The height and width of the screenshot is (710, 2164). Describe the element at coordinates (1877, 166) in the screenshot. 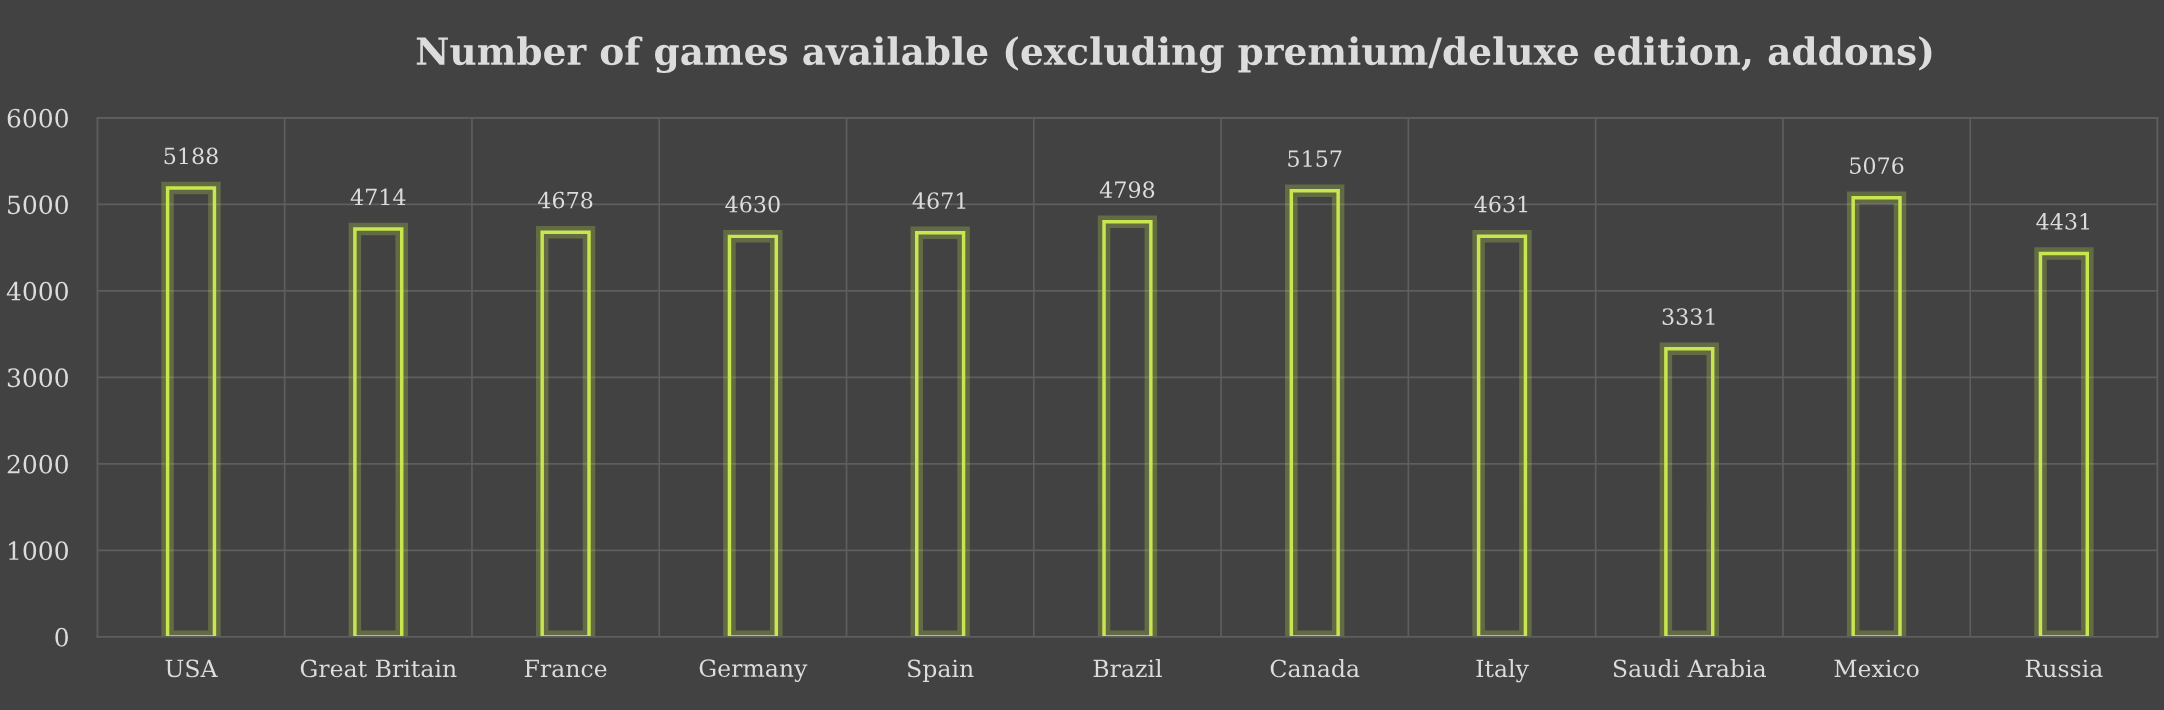

I see `data-label: 5076` at that location.